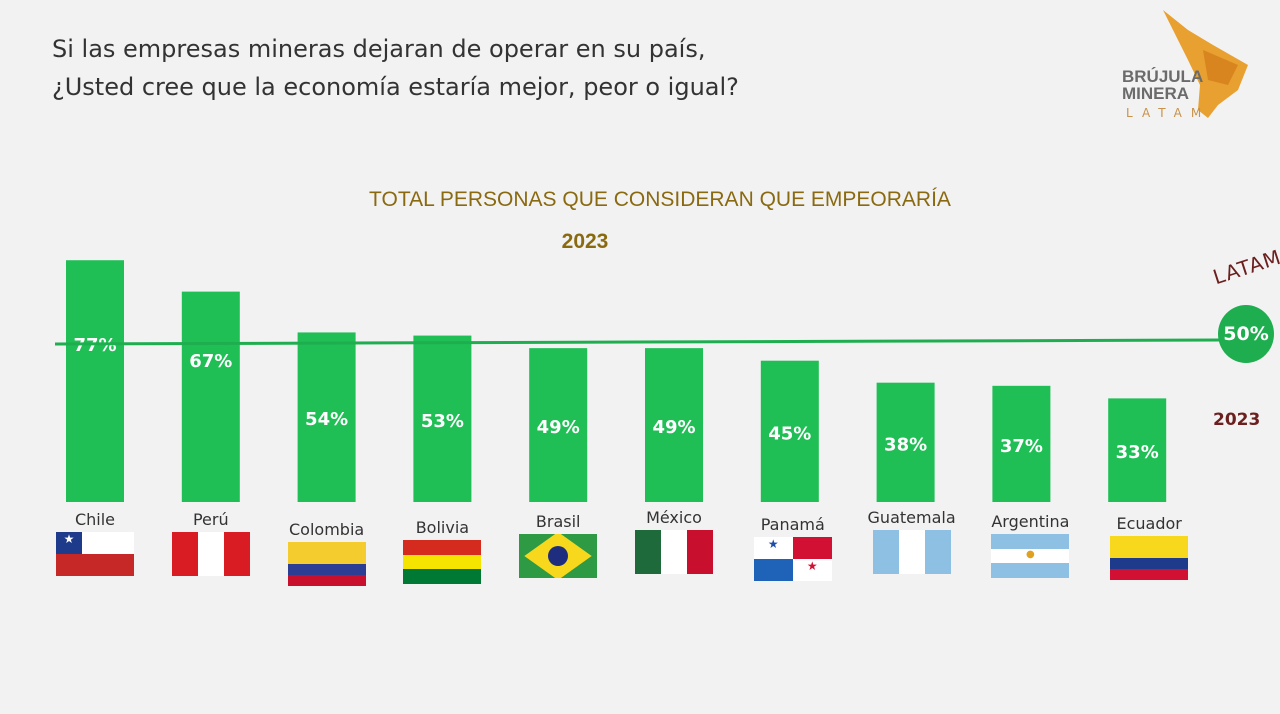 Image resolution: width=1280 pixels, height=714 pixels. I want to click on category-label: Colombia, so click(327, 529).